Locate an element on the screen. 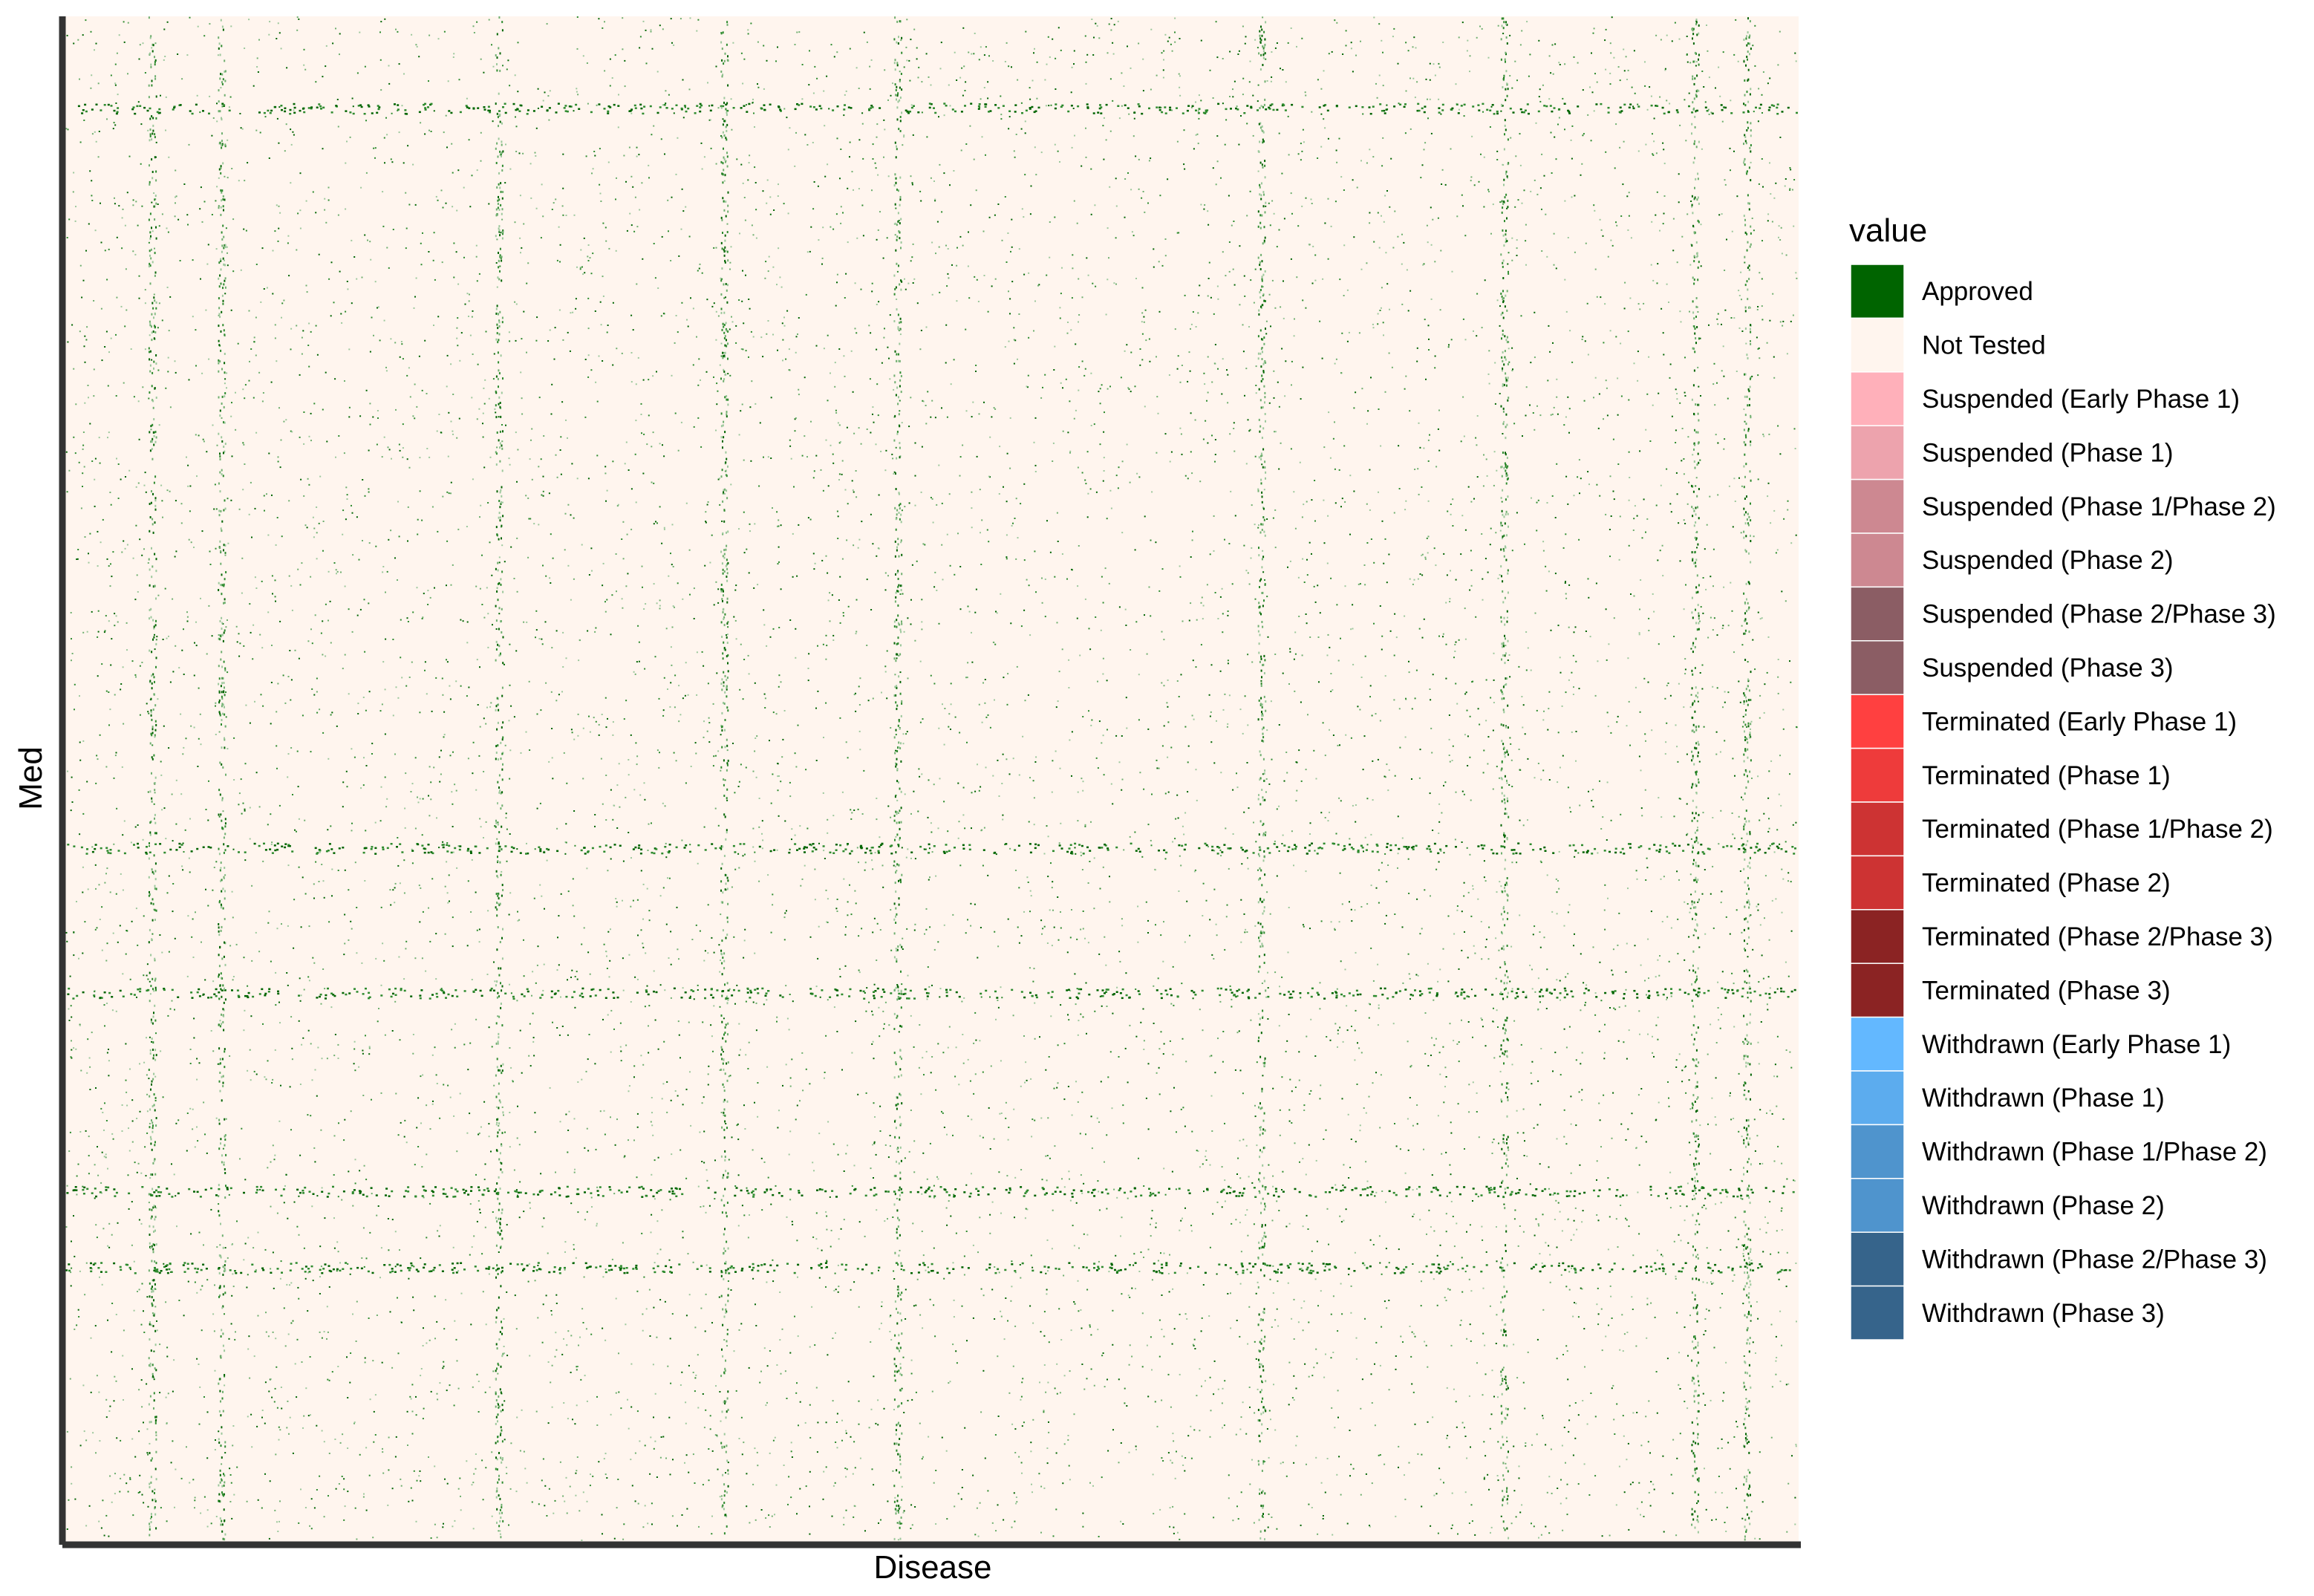  heatmap-cell-2034 is located at coordinates (1698, 702).